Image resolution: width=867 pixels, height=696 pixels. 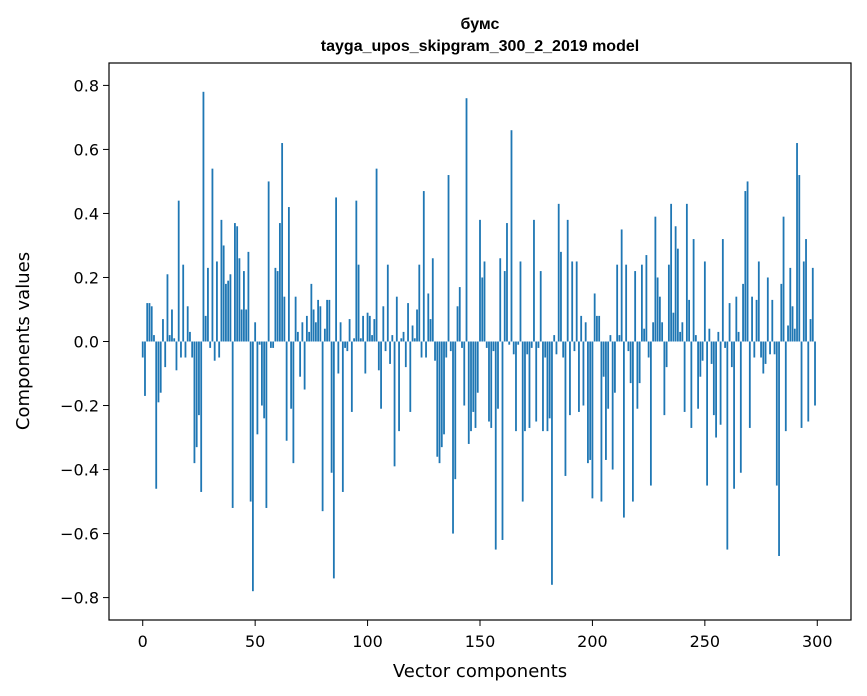 I want to click on x-tick-label: 300, so click(x=817, y=641).